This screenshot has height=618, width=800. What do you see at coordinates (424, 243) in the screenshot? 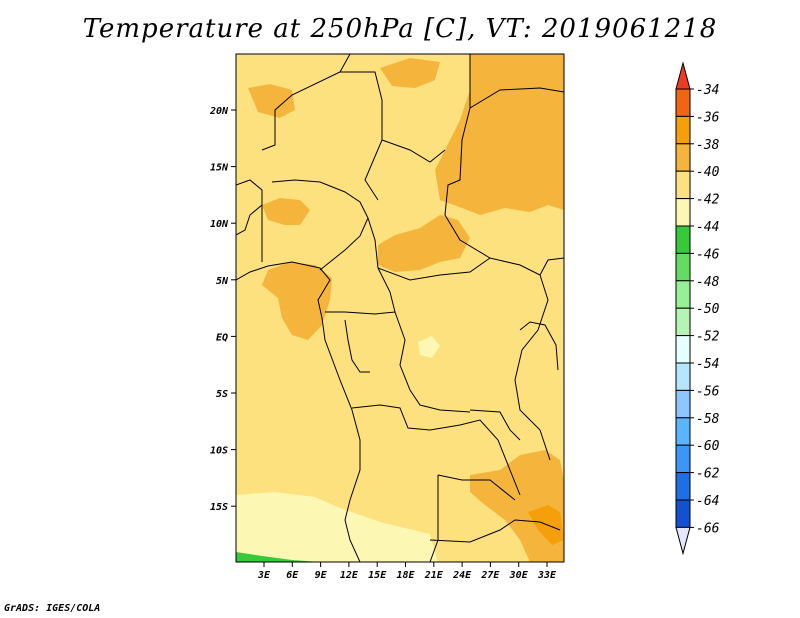
I see `temp-band-38-central` at bounding box center [424, 243].